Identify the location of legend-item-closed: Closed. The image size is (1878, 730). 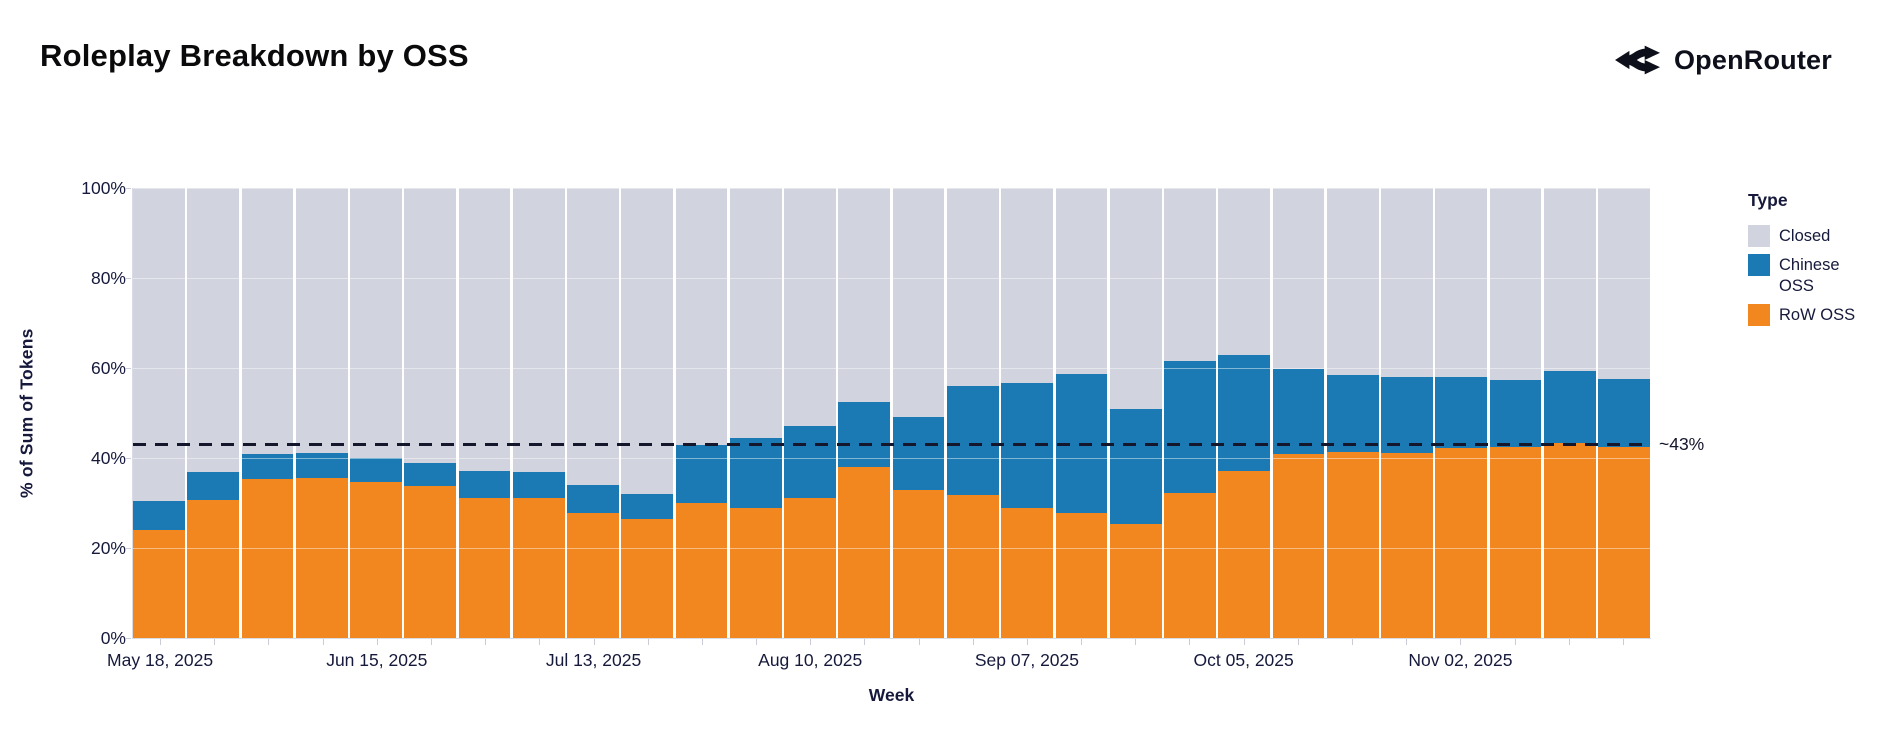
(1809, 236).